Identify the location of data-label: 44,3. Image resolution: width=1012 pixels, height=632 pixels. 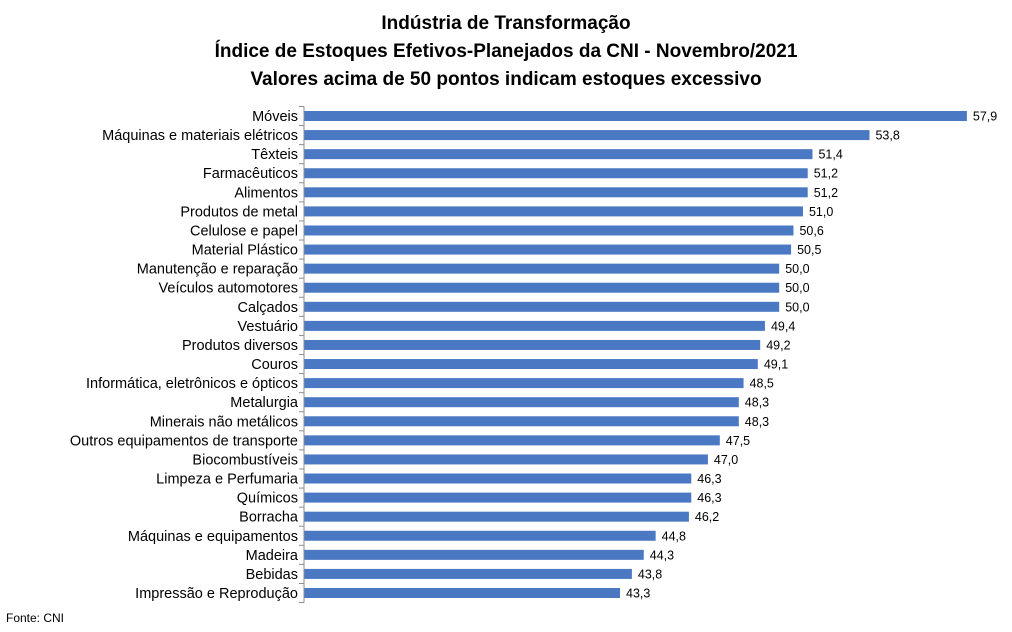
(662, 555).